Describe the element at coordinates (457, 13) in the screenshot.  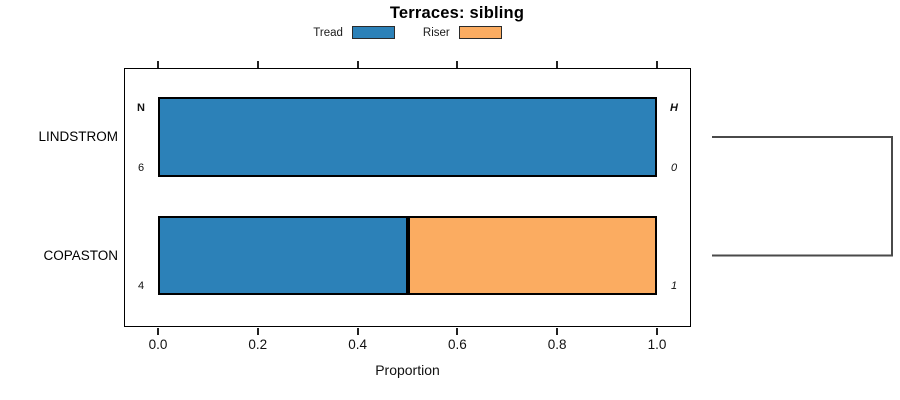
I see `chart-title: Terraces: sibling` at that location.